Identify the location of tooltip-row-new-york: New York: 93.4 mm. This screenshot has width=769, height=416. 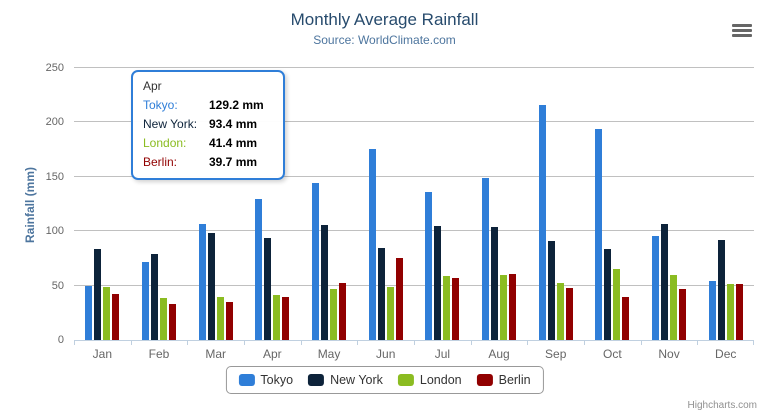
(208, 124).